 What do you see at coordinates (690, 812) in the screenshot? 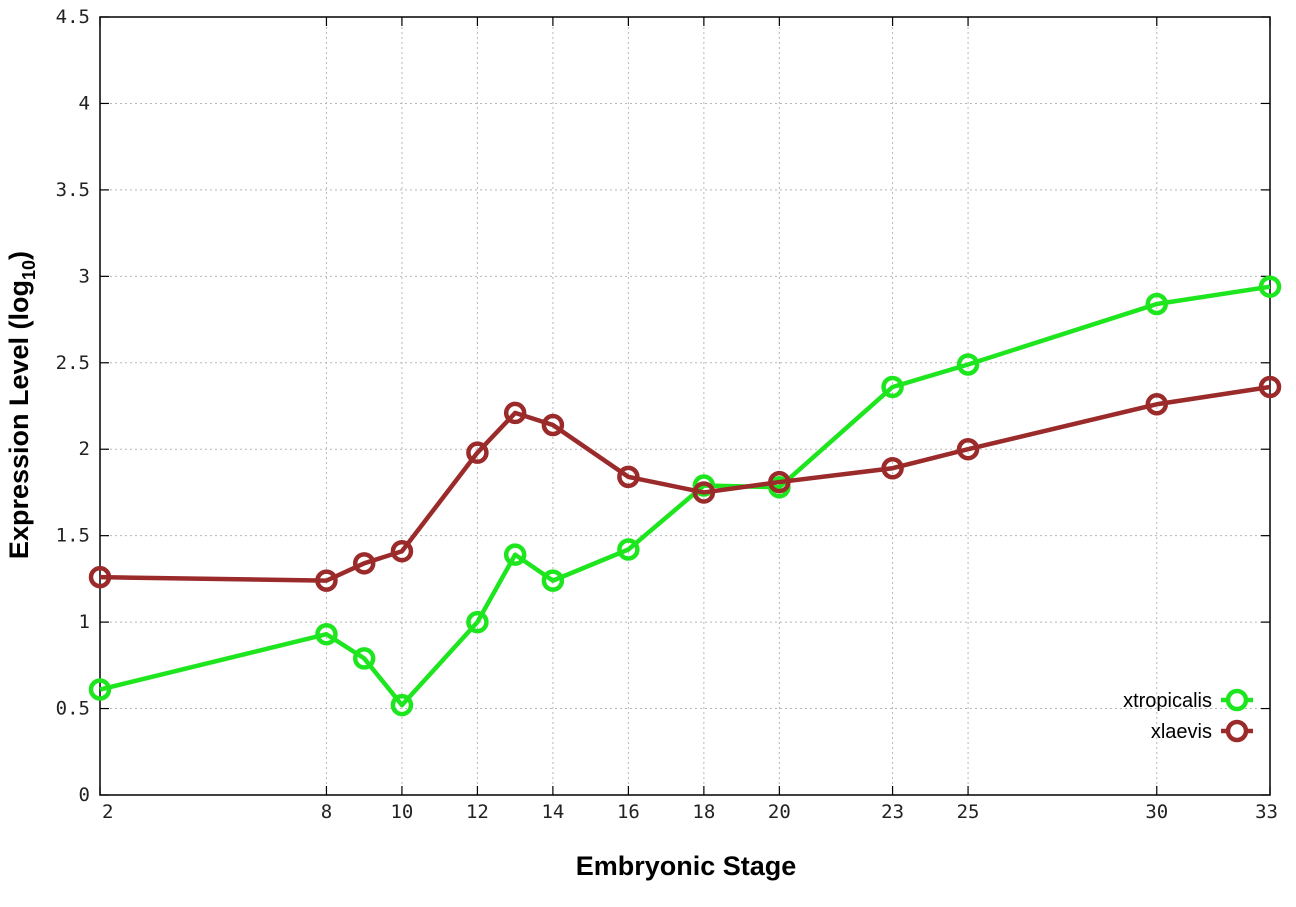
I see `x-tick-labels: 2 8 10 12 14 16 18 20 23 25 30 33` at bounding box center [690, 812].